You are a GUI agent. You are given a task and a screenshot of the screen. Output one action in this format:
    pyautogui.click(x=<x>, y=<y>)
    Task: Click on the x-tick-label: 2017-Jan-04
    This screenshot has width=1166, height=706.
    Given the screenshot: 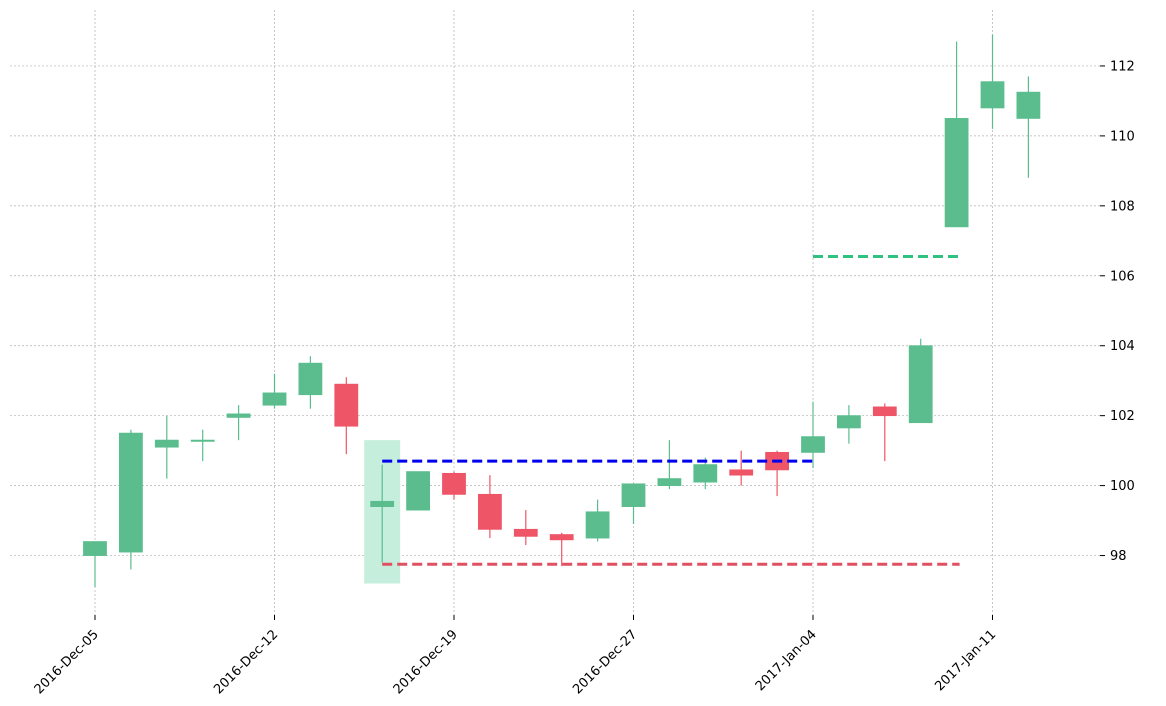 What is the action you would take?
    pyautogui.click(x=786, y=660)
    